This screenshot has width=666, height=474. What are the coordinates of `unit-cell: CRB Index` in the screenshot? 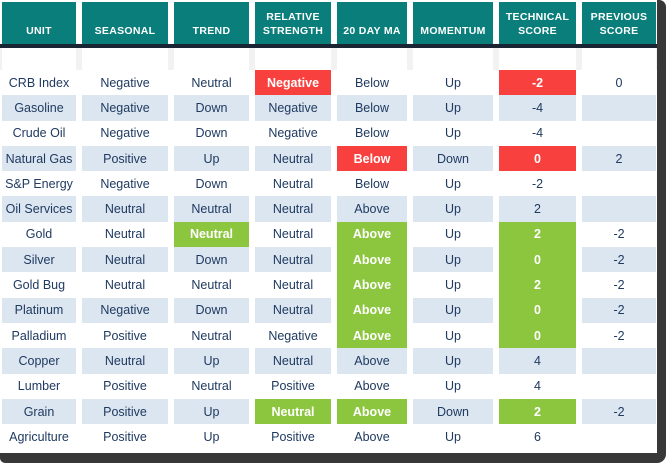 It's located at (39, 83).